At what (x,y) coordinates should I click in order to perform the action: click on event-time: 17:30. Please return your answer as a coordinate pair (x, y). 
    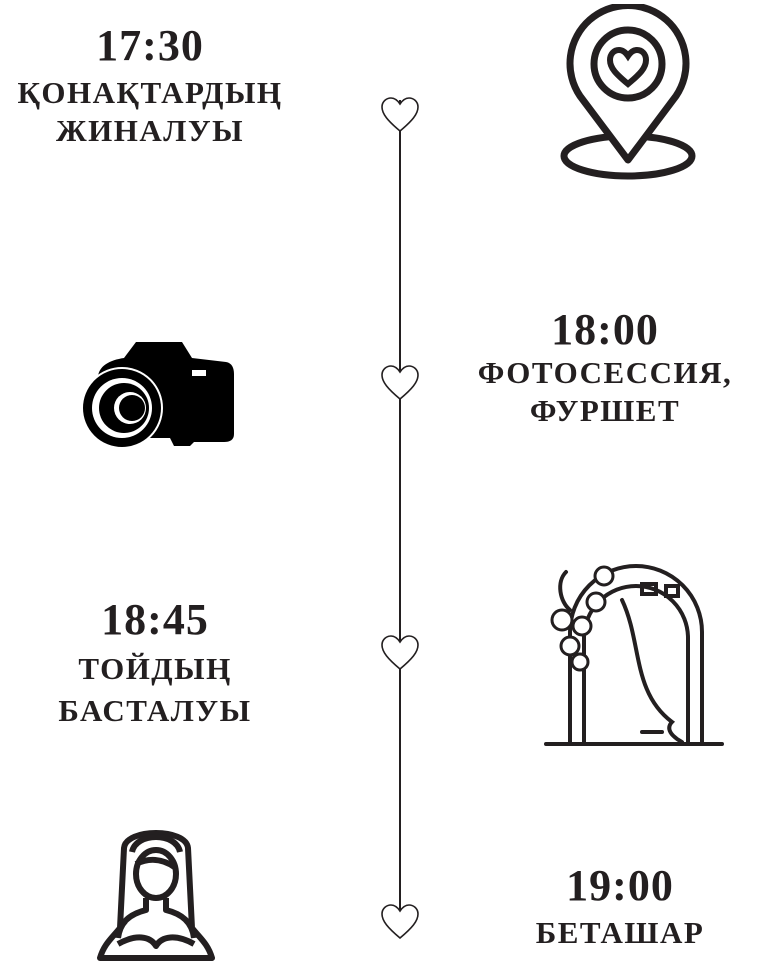
    Looking at the image, I should click on (150, 45).